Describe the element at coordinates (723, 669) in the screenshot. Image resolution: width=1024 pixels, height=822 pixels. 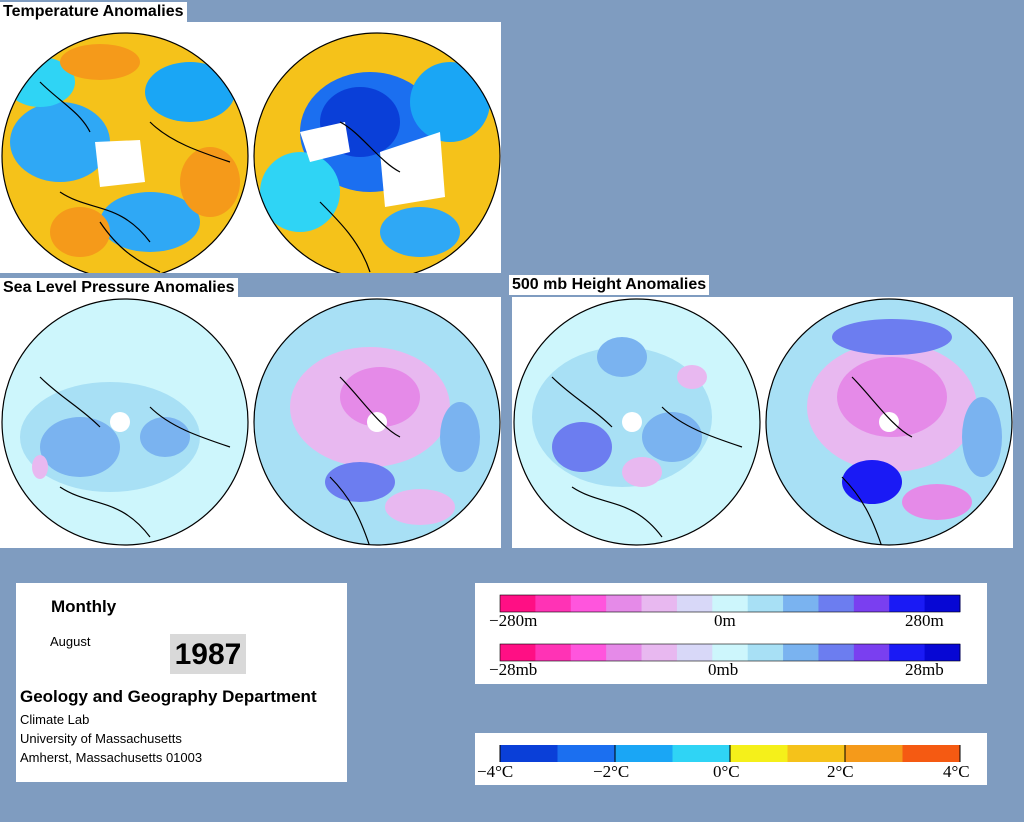
I see `pressure-scale-mid: 0mb` at that location.